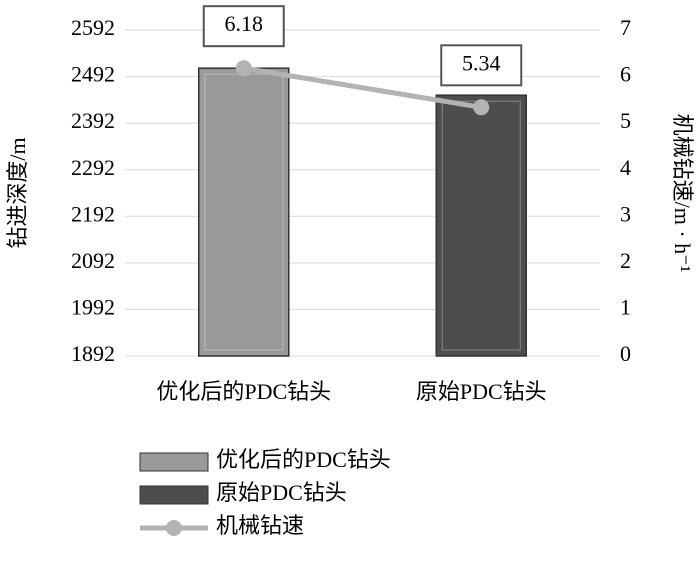 This screenshot has width=700, height=561. I want to click on y2-axis-label: 机械钻速/m · h⁻¹, so click(682, 193).